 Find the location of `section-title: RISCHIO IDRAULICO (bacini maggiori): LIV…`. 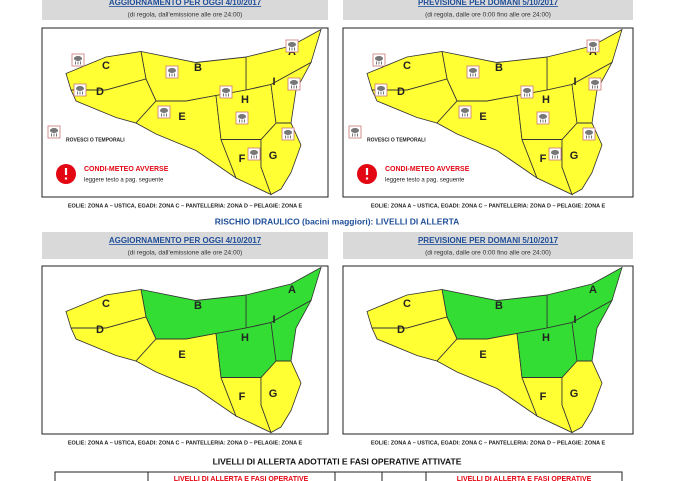

section-title: RISCHIO IDRAULICO (bacini maggiori): LIV… is located at coordinates (337, 221).